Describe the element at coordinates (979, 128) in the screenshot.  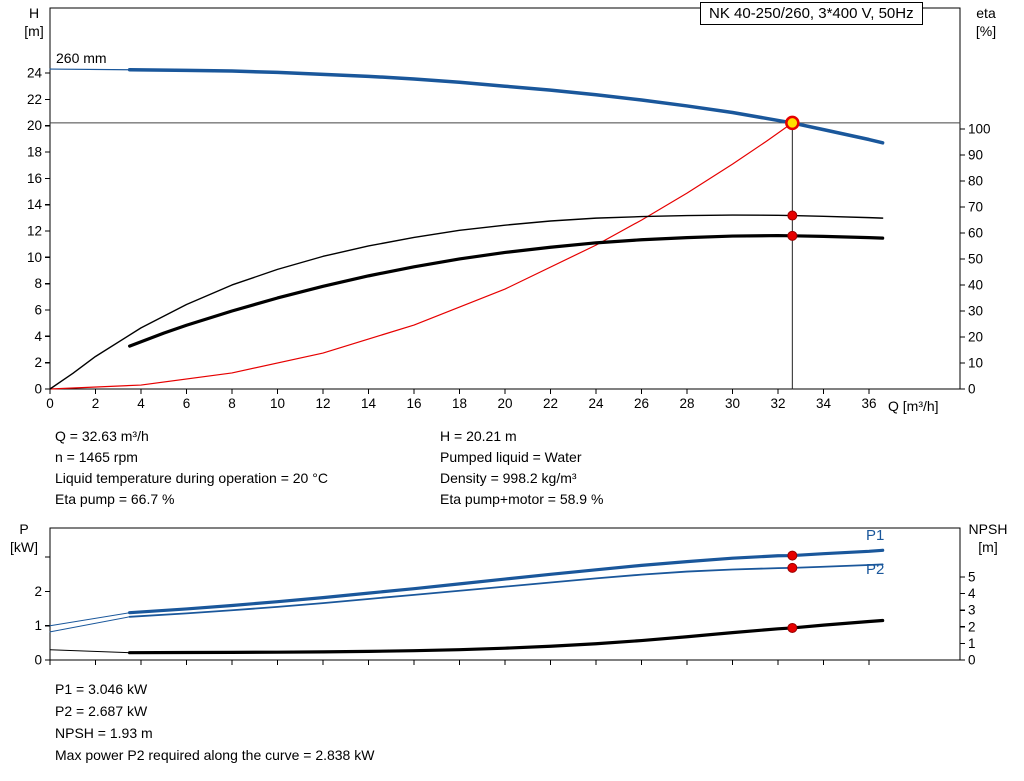
I see `svg-text: 100` at that location.